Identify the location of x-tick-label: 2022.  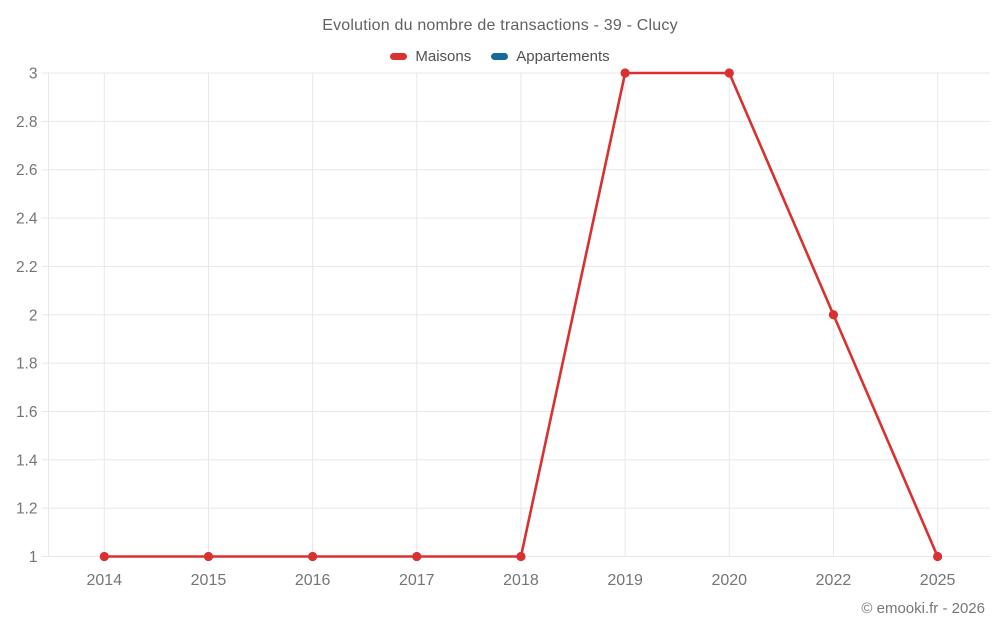
(834, 580).